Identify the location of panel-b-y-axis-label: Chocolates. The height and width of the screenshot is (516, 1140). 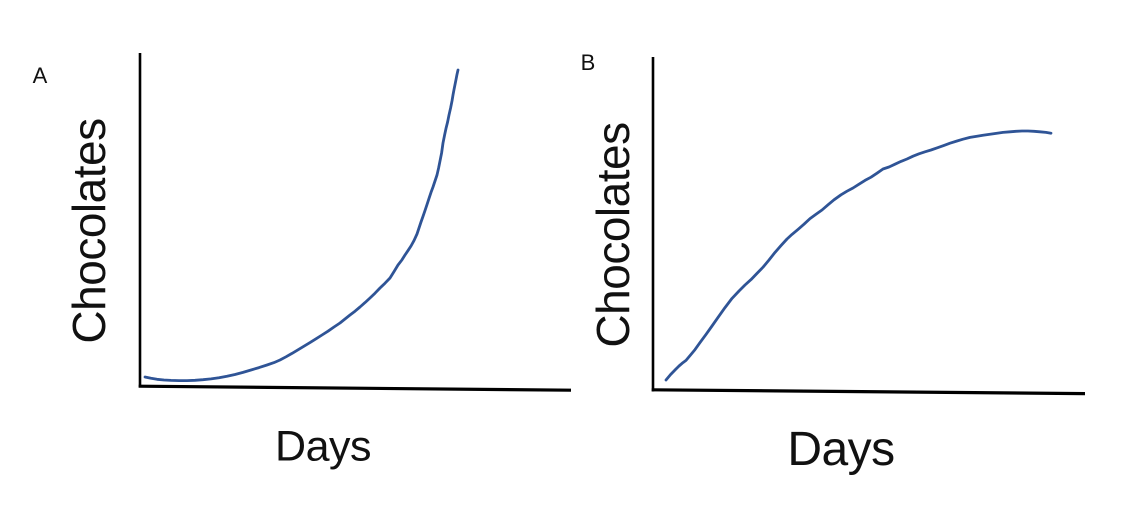
(613, 235).